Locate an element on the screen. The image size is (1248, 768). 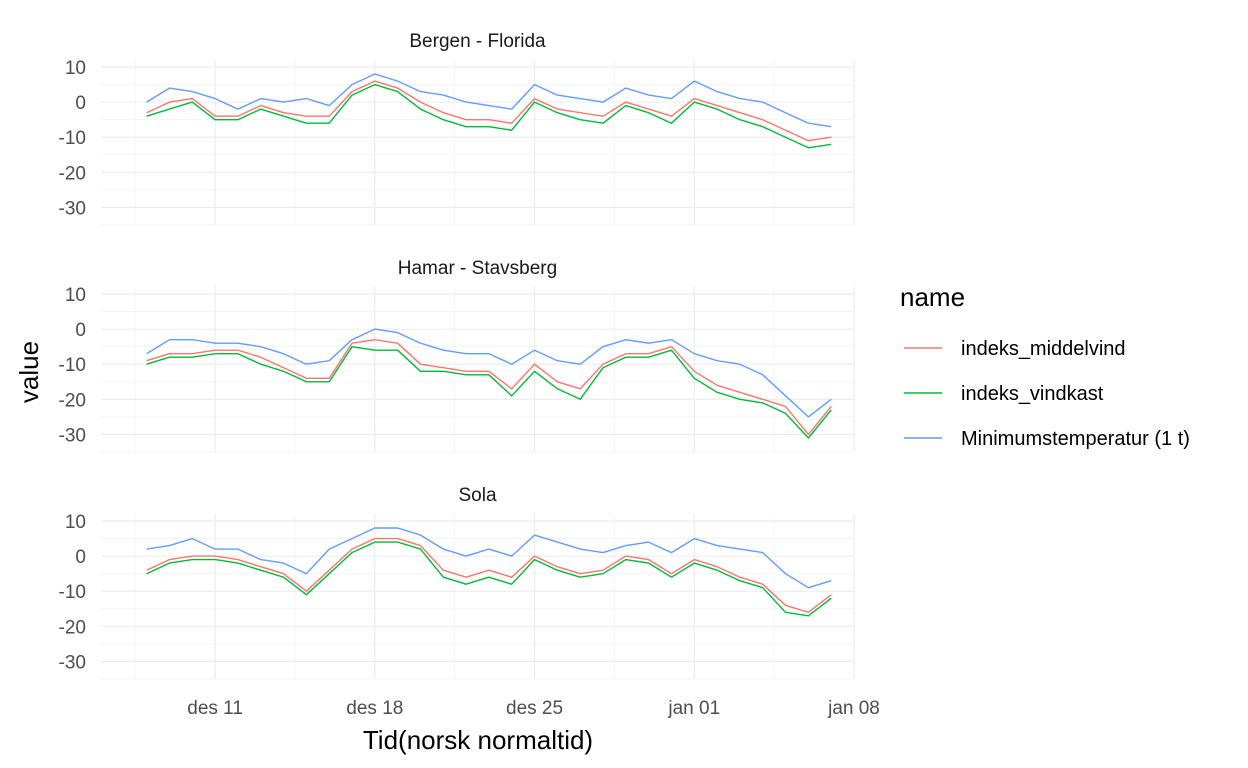
x-tick-label: des 18 is located at coordinates (374, 708).